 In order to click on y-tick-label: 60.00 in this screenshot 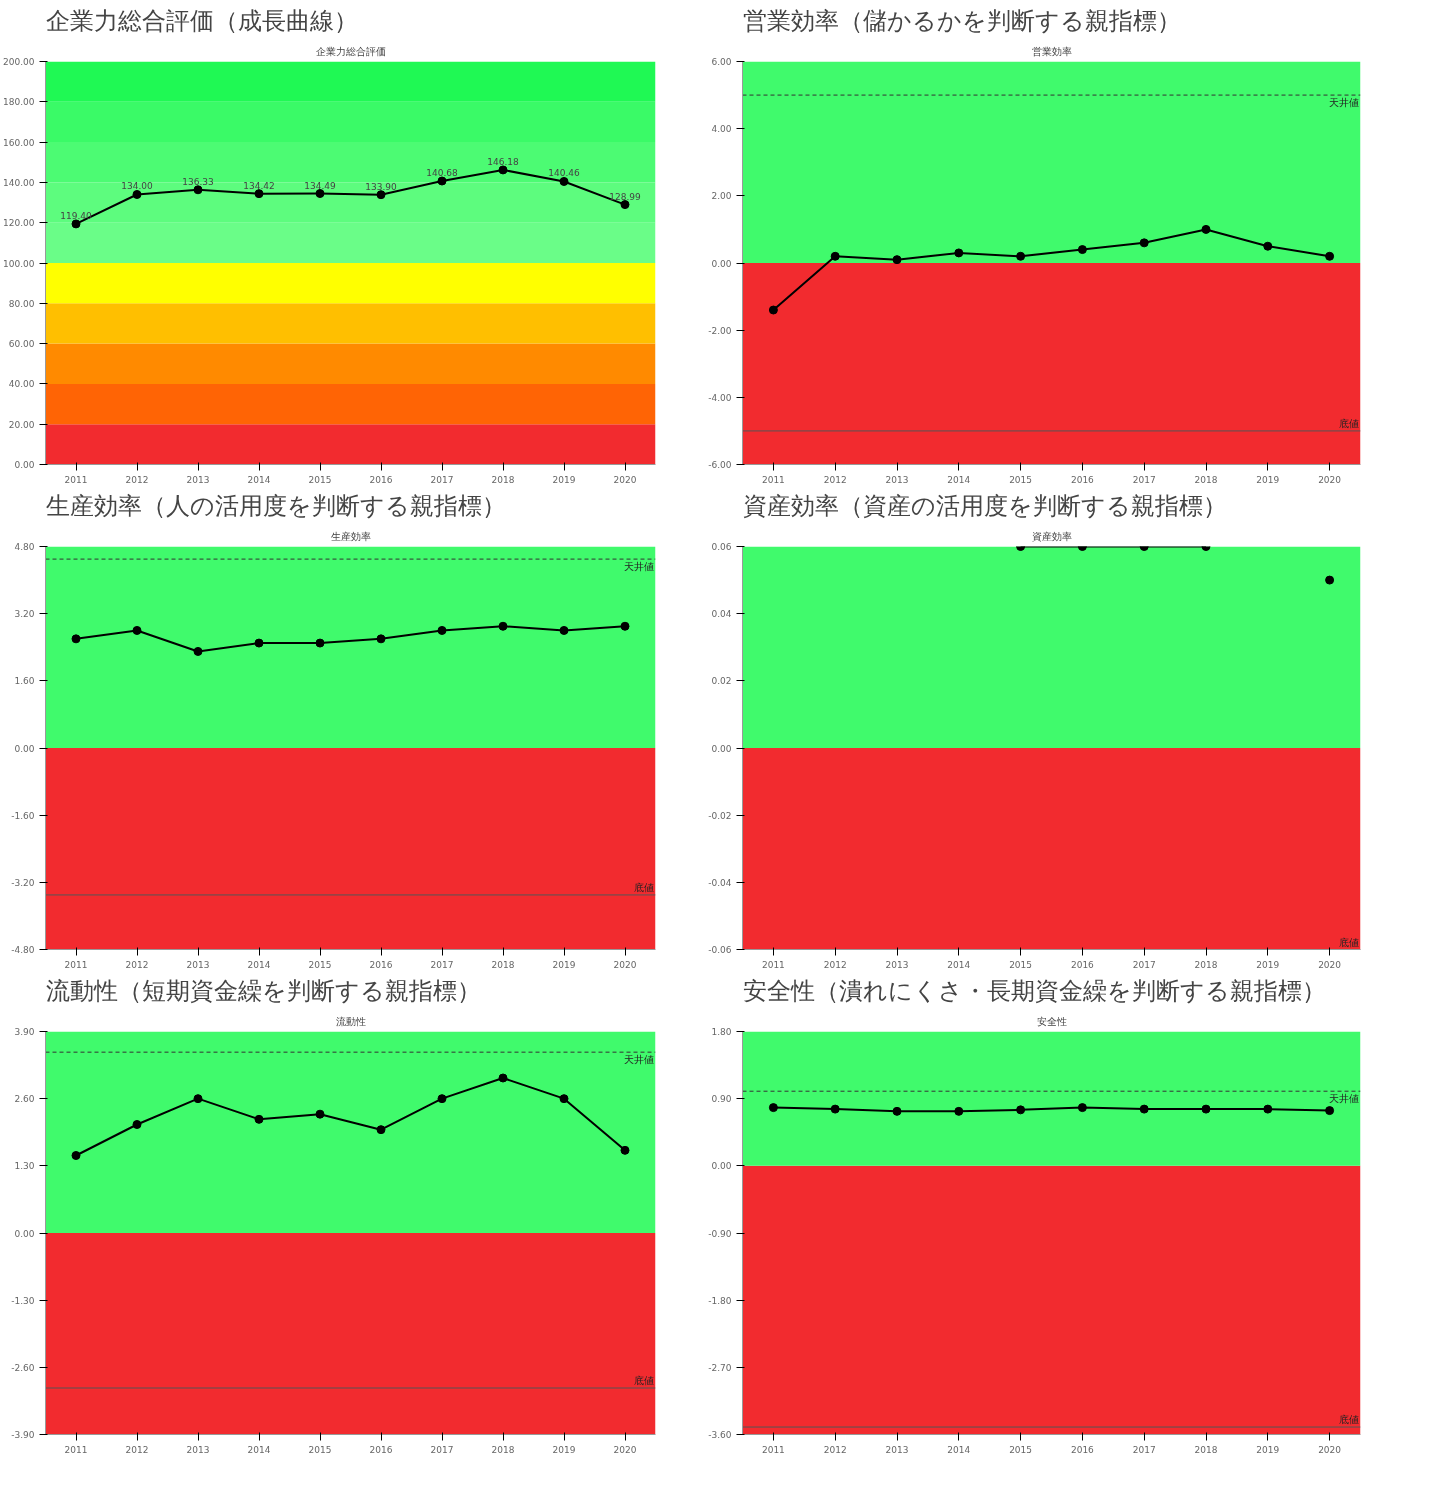, I will do `click(21, 344)`.